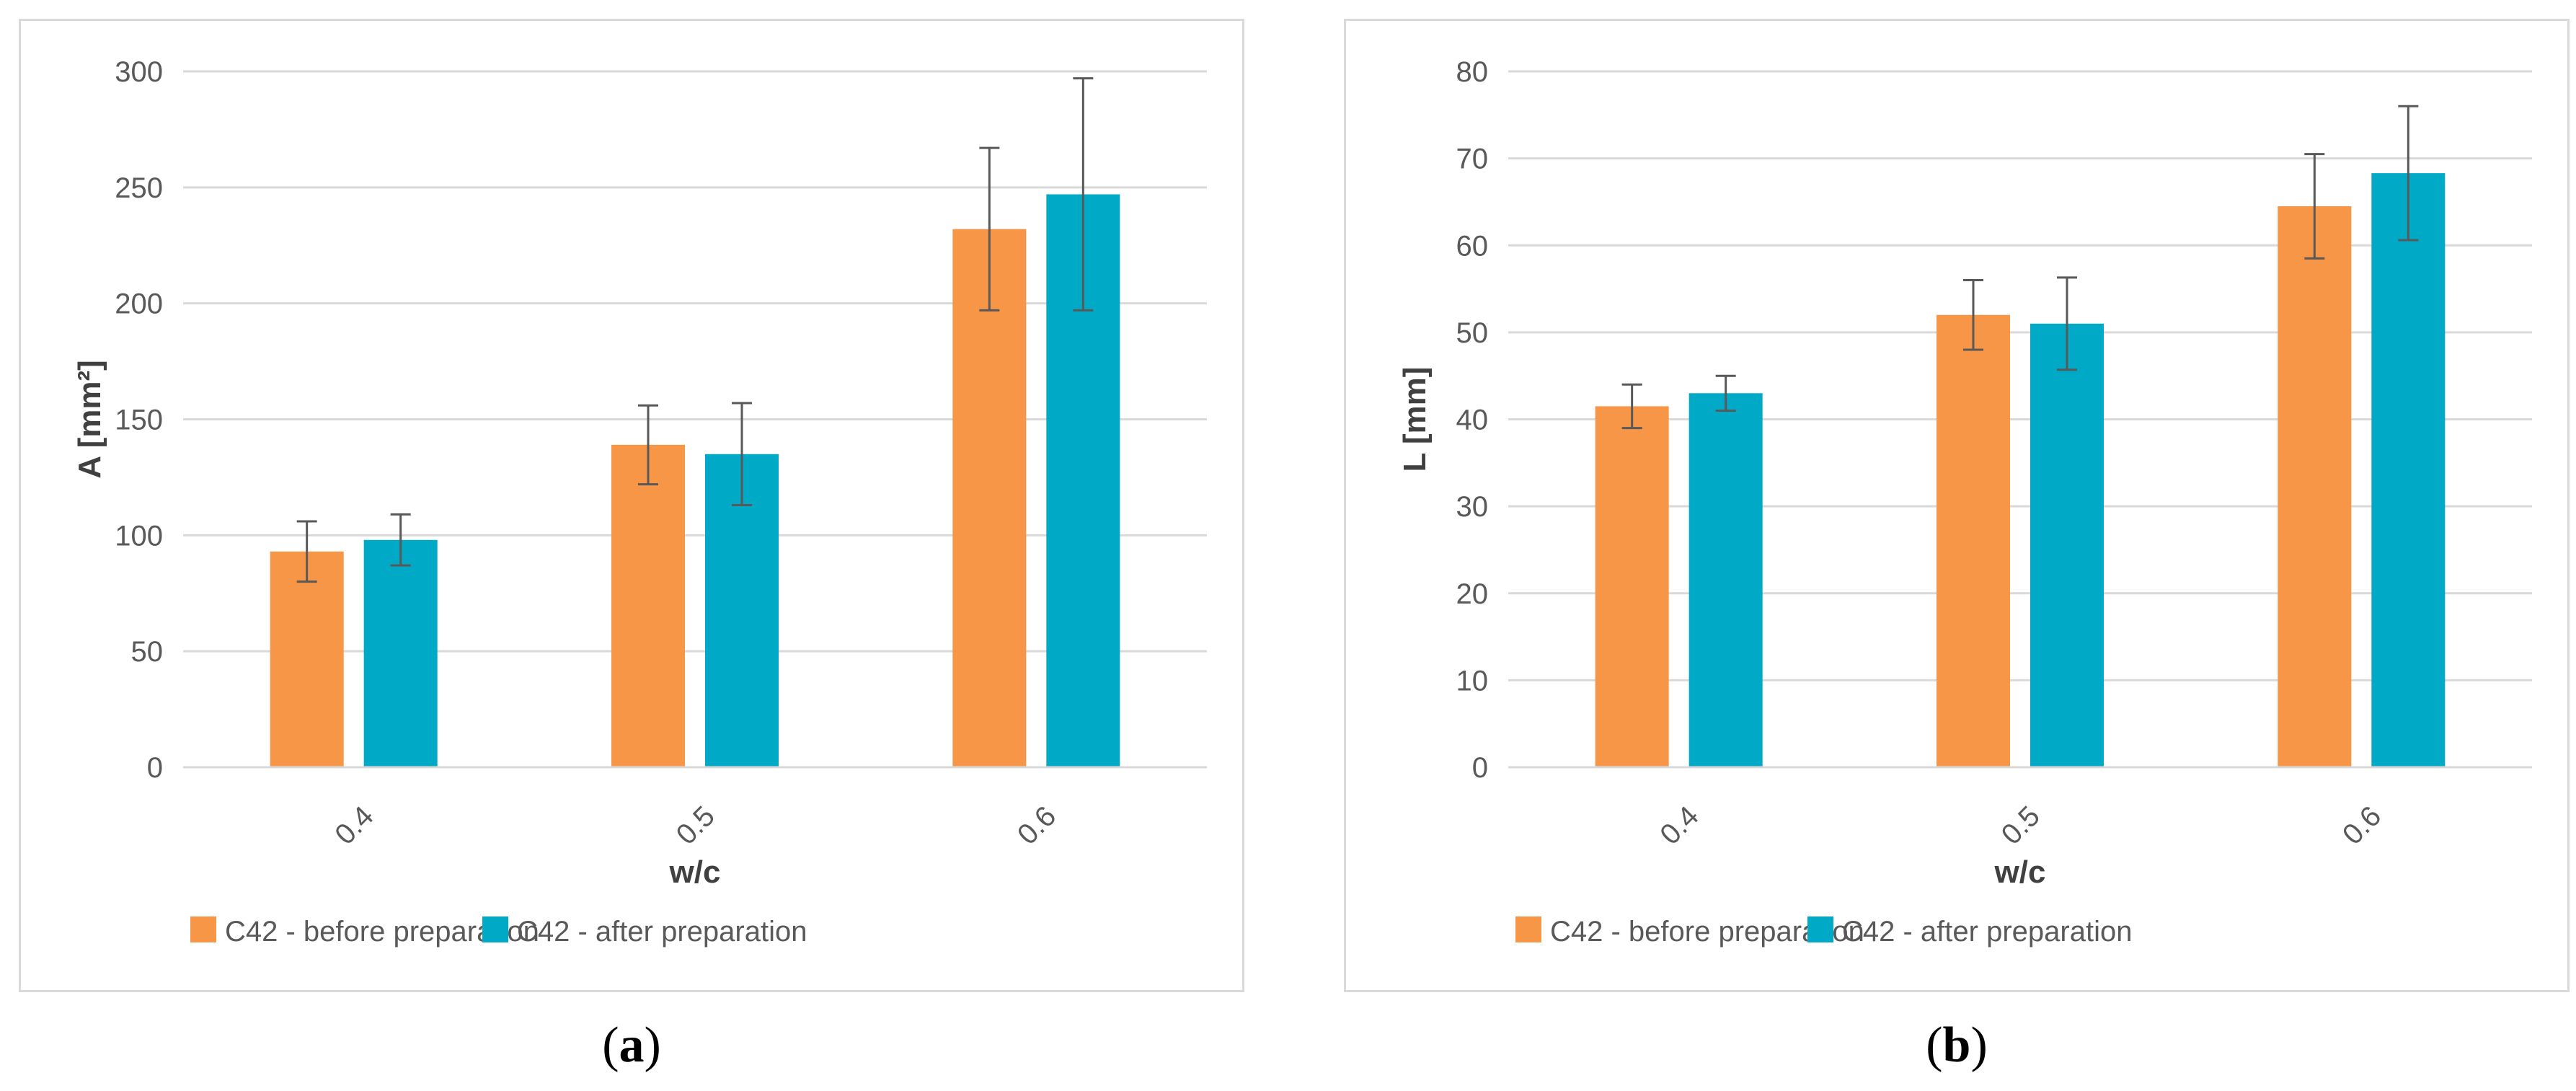 Image resolution: width=2576 pixels, height=1091 pixels. I want to click on caption-b: (b), so click(1957, 1045).